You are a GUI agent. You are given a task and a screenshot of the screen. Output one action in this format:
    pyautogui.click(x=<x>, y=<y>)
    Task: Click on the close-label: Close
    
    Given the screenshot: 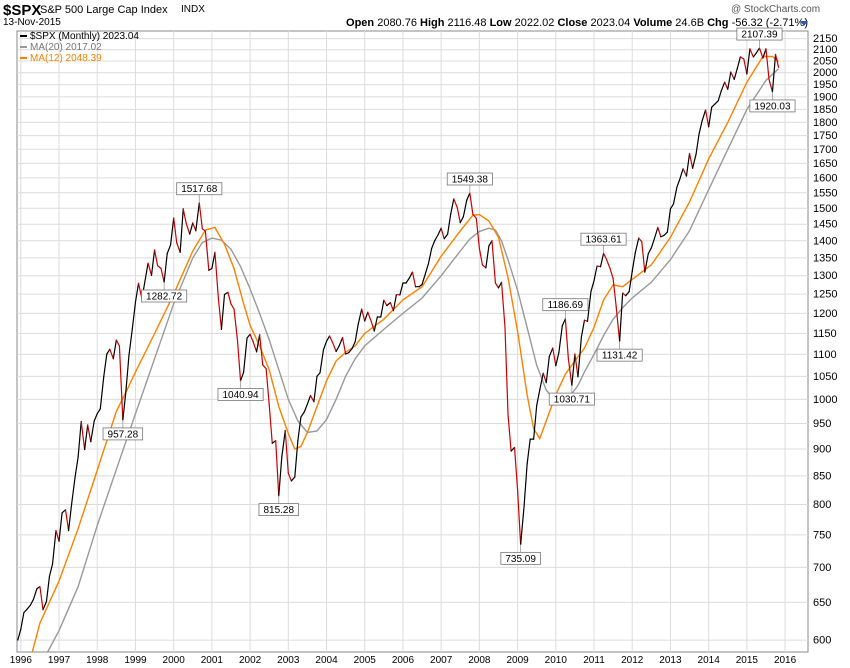 What is the action you would take?
    pyautogui.click(x=572, y=23)
    